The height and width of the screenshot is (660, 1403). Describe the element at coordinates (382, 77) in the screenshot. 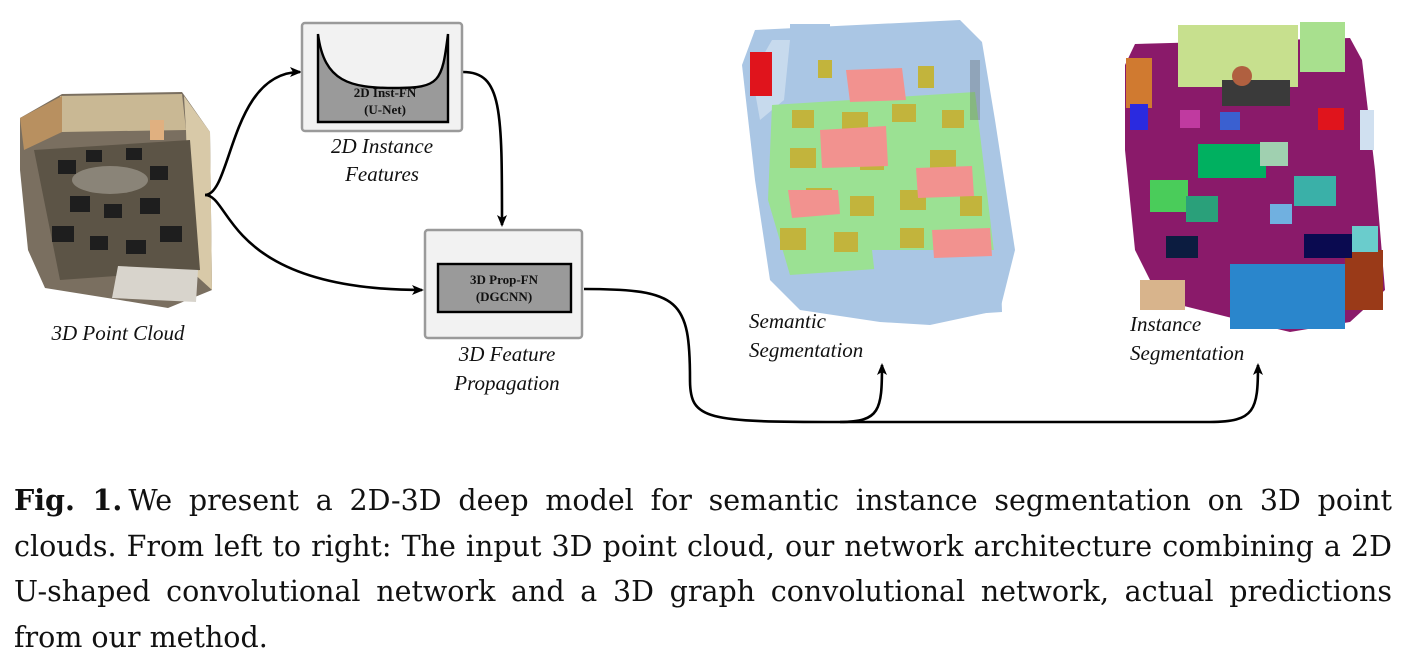

I see `unet-module: 2D Inst-FN (U-Net)` at that location.